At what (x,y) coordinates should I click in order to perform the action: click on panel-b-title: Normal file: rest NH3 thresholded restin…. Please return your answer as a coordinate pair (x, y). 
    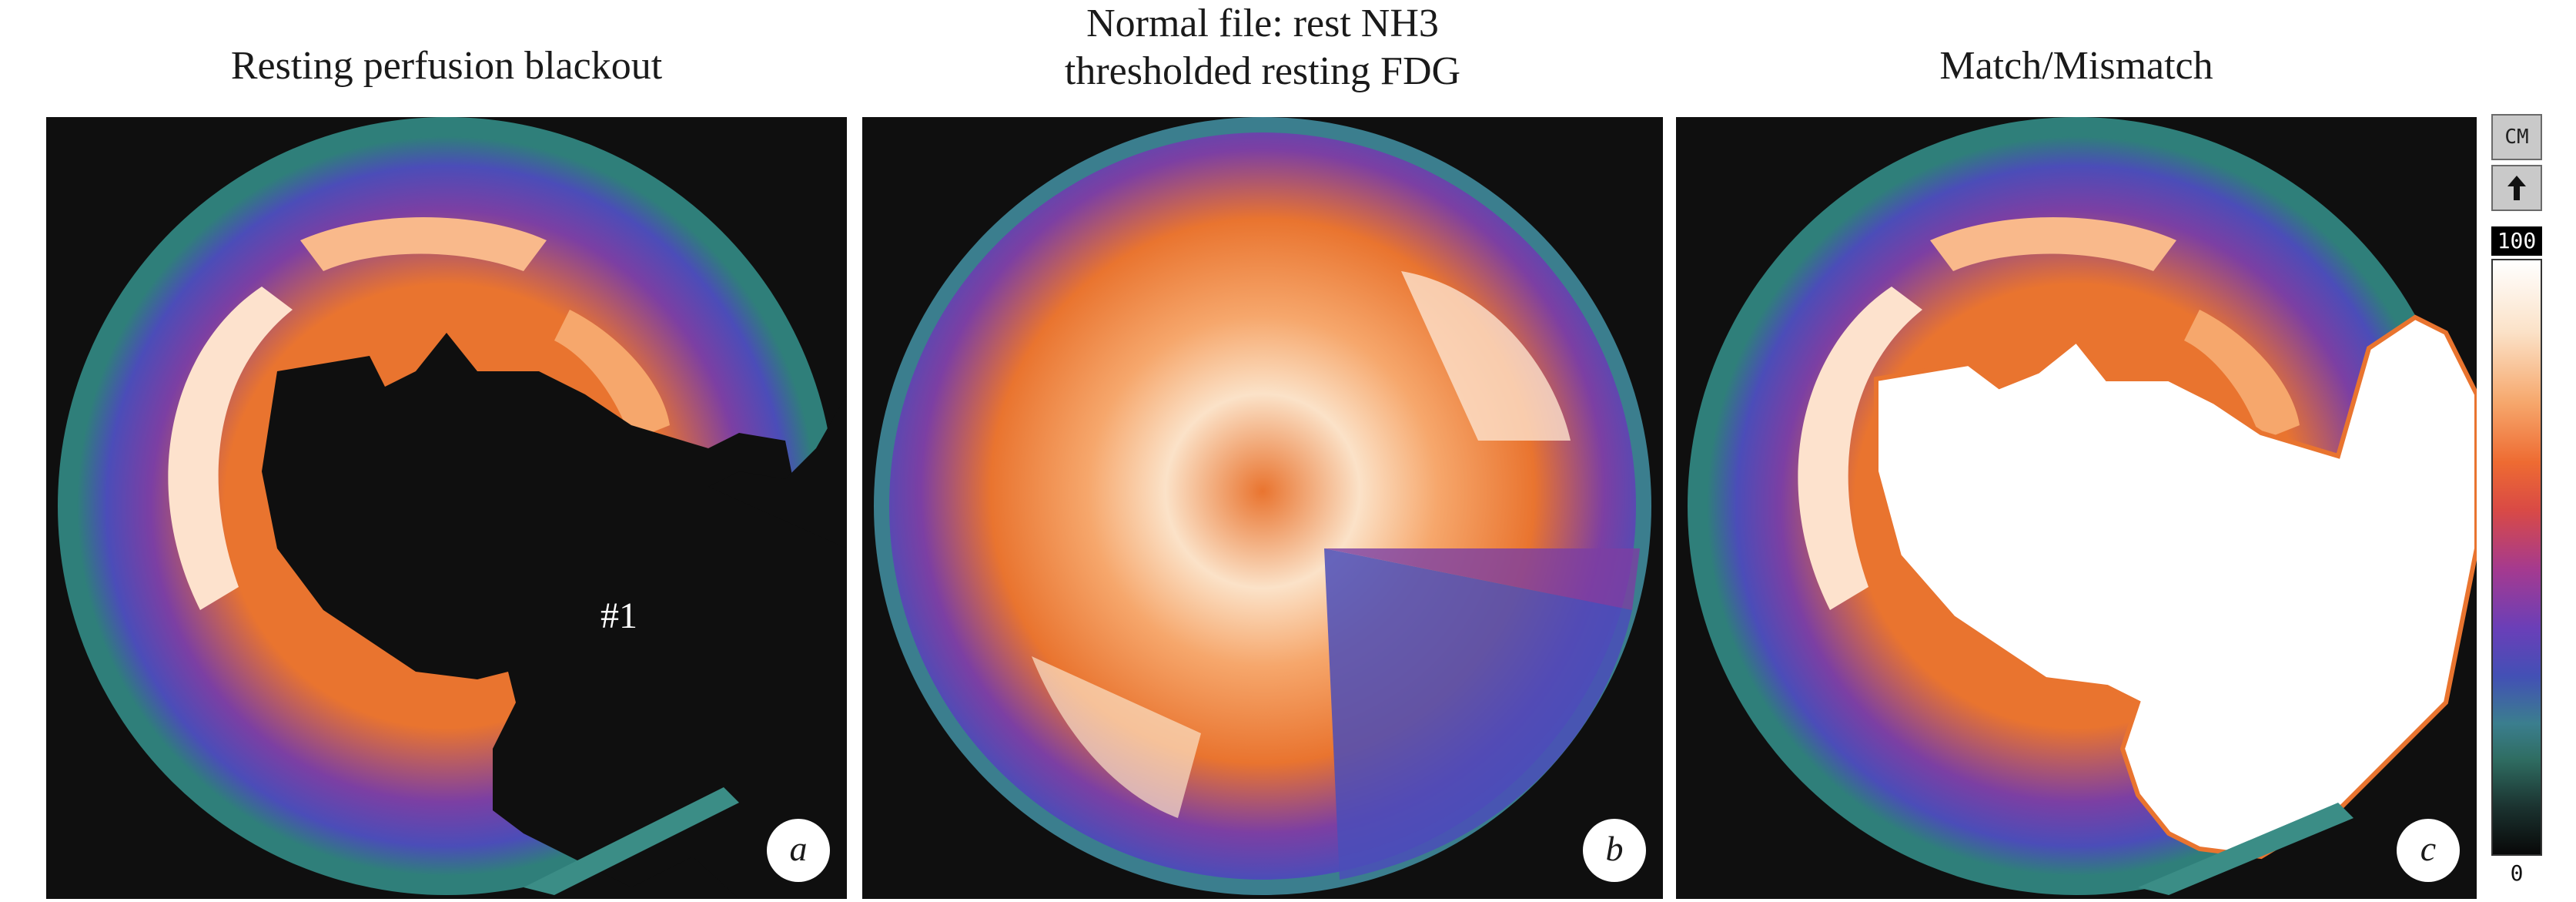
    Looking at the image, I should click on (1263, 48).